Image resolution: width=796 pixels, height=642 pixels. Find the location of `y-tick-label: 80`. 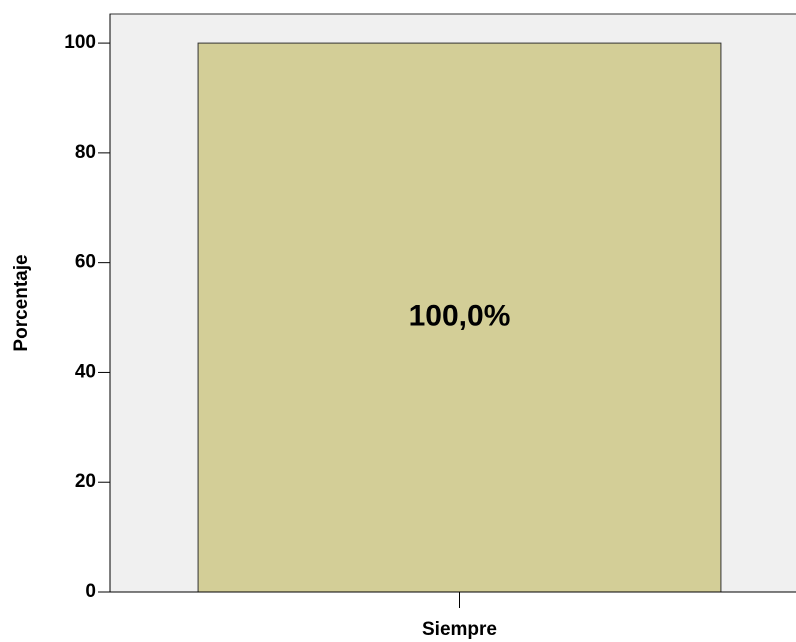

y-tick-label: 80 is located at coordinates (85, 152).